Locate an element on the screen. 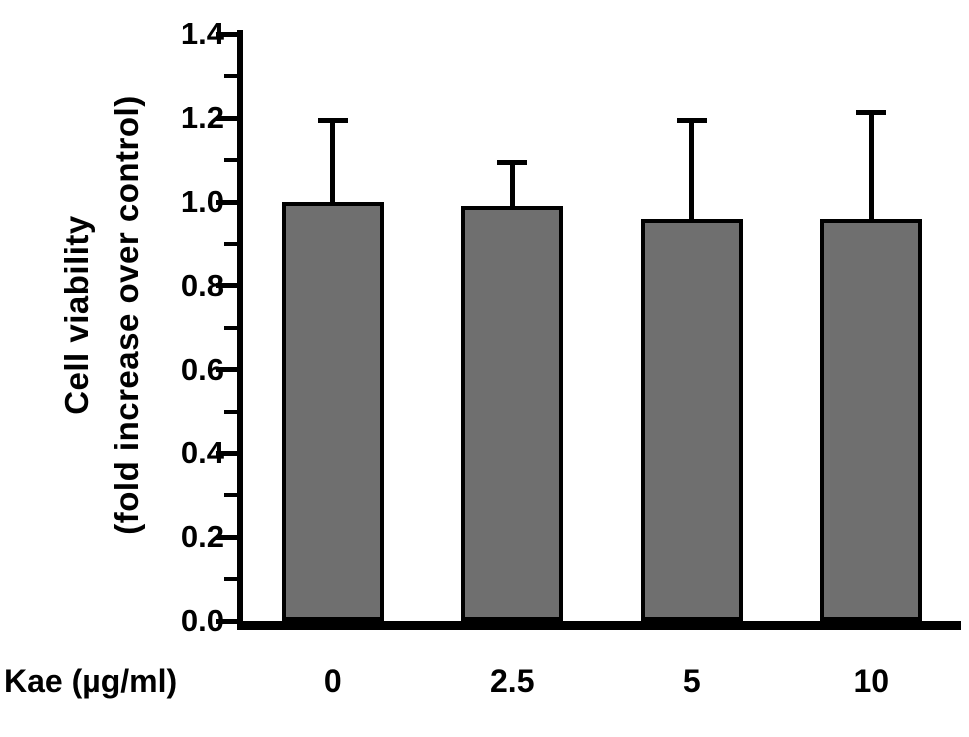  y-tick-label: 1.0 is located at coordinates (202, 201).